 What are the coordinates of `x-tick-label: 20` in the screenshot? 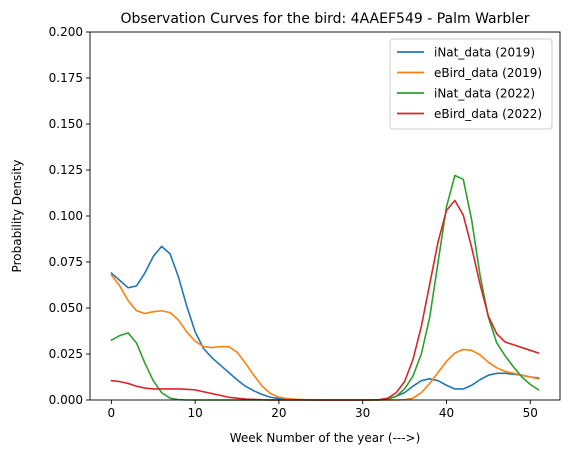 It's located at (278, 413).